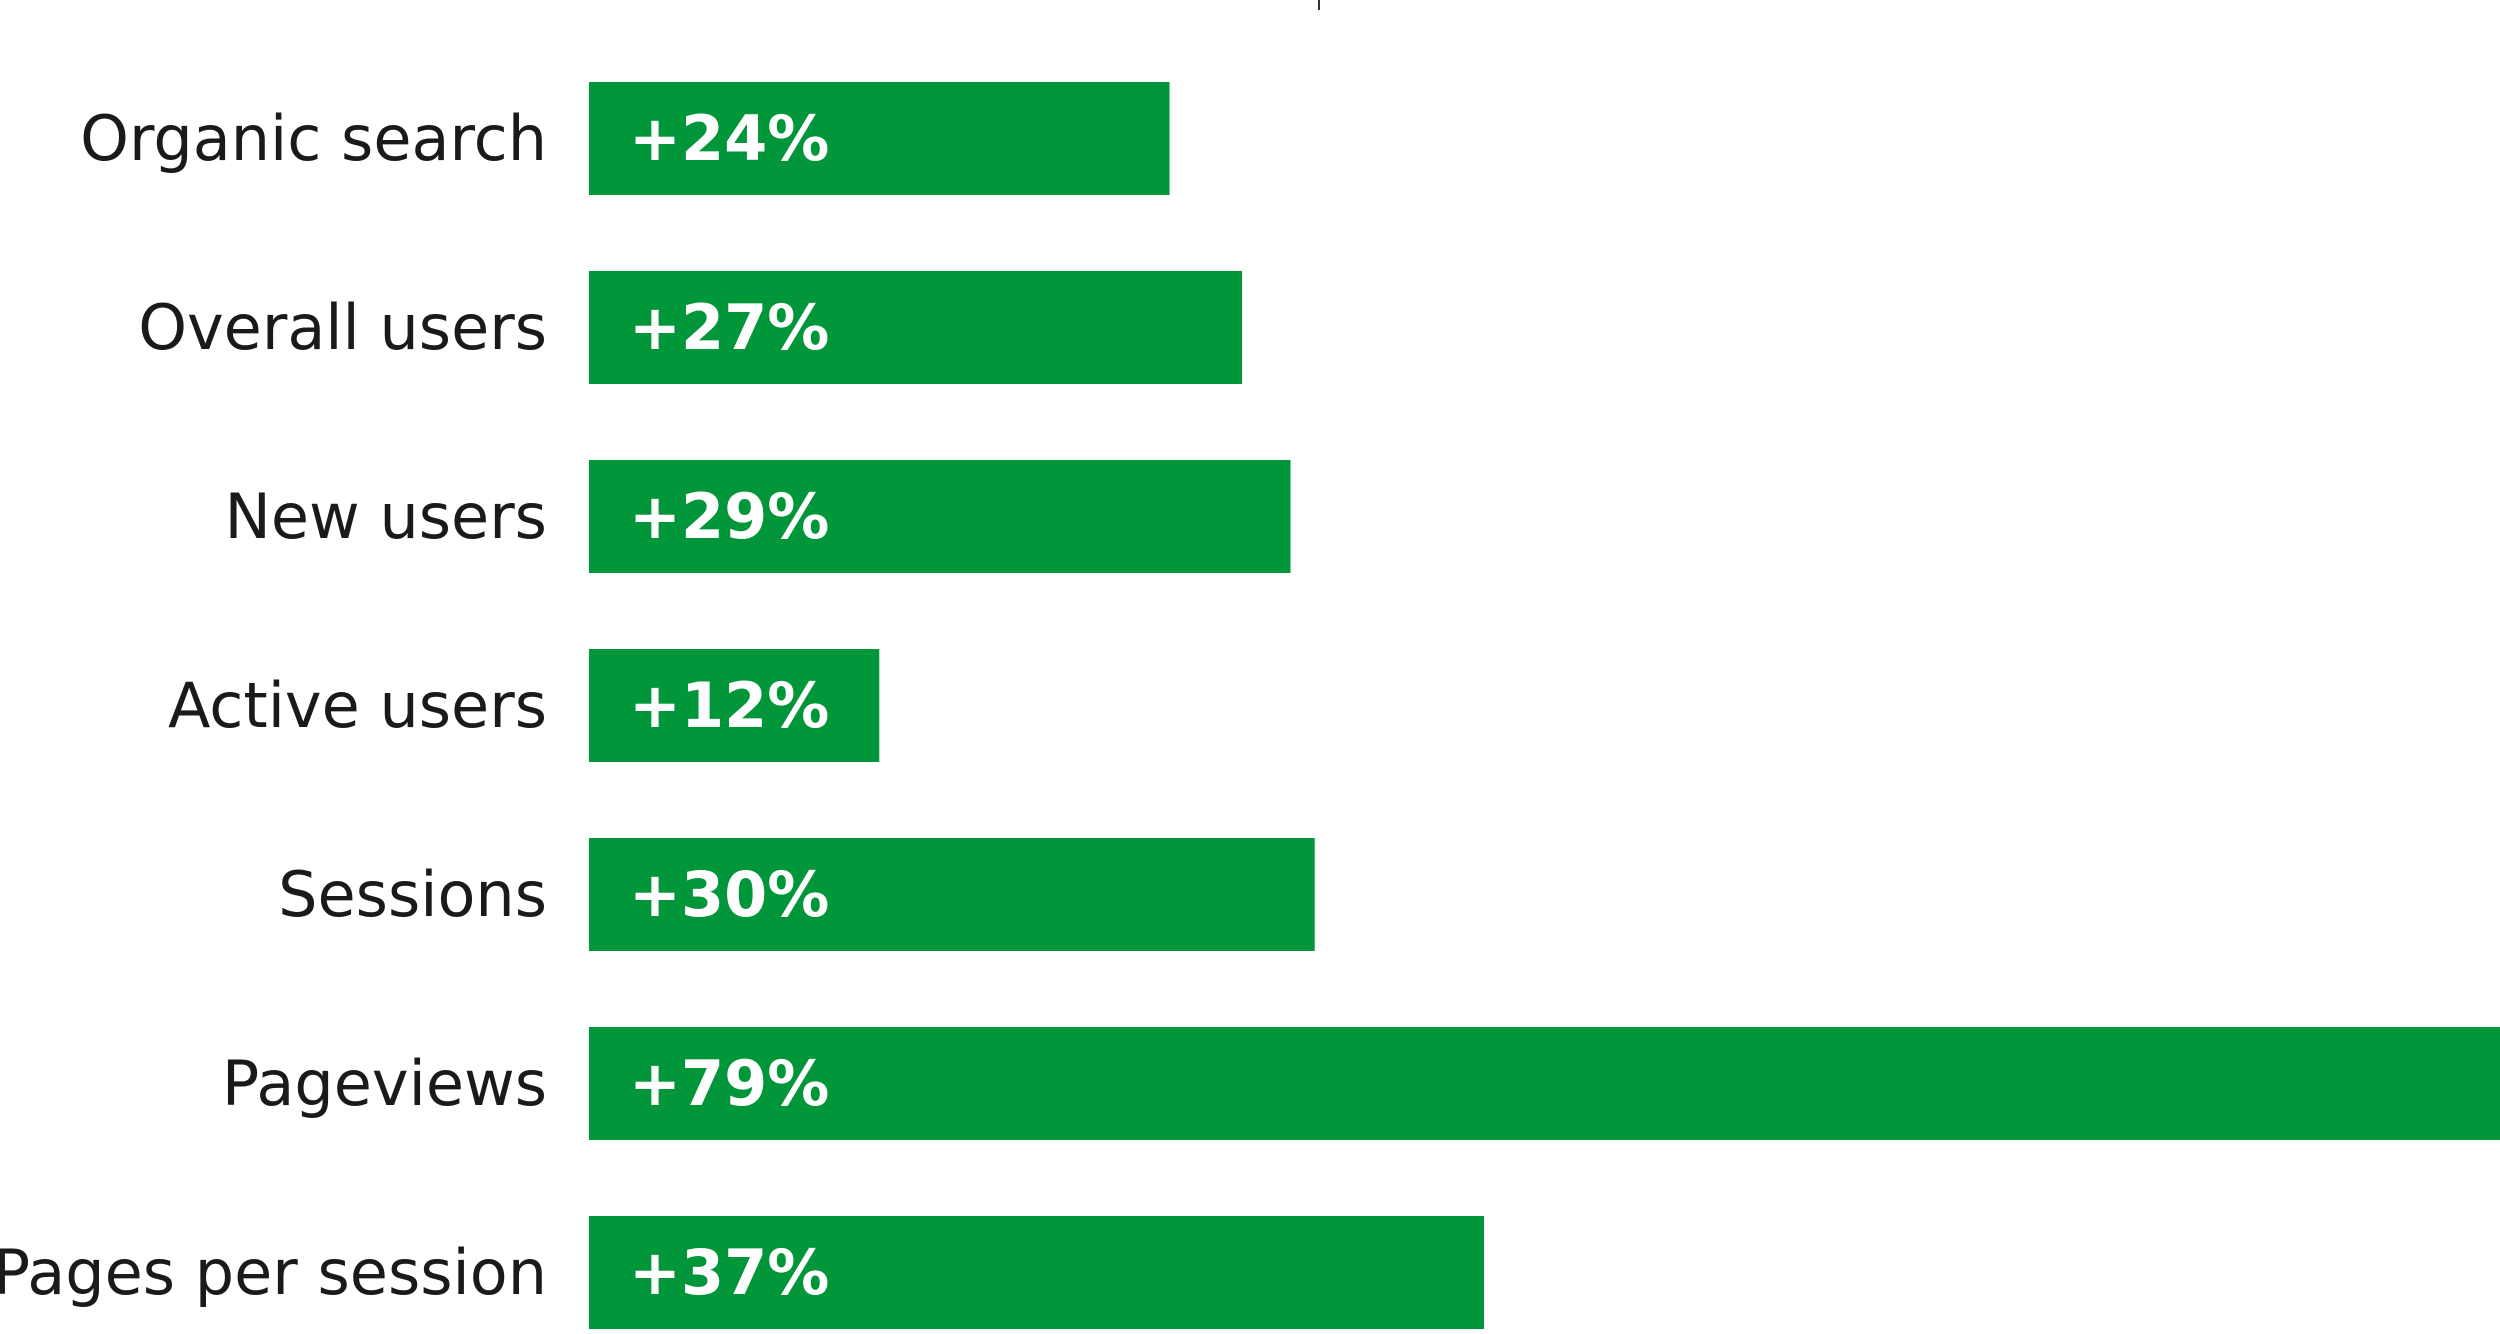 This screenshot has width=2500, height=1334. What do you see at coordinates (1544, 1083) in the screenshot?
I see `bar-pageviews` at bounding box center [1544, 1083].